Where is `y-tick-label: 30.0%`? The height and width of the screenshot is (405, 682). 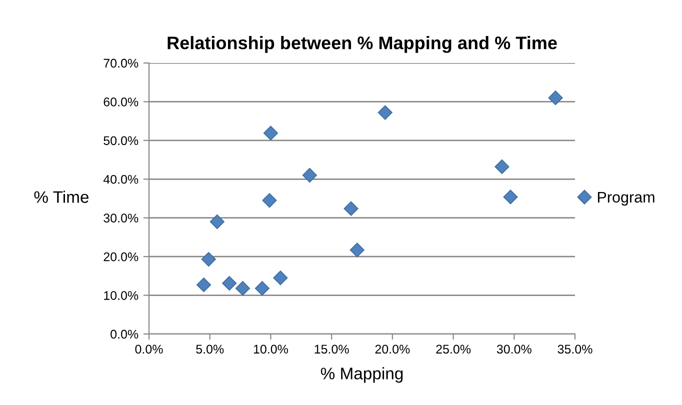
y-tick-label: 30.0% is located at coordinates (121, 218).